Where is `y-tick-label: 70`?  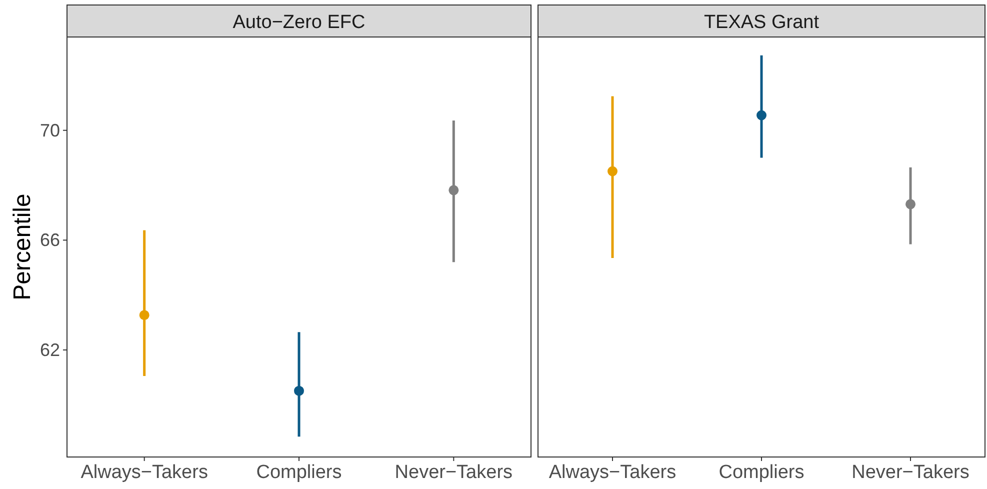
y-tick-label: 70 is located at coordinates (50, 130).